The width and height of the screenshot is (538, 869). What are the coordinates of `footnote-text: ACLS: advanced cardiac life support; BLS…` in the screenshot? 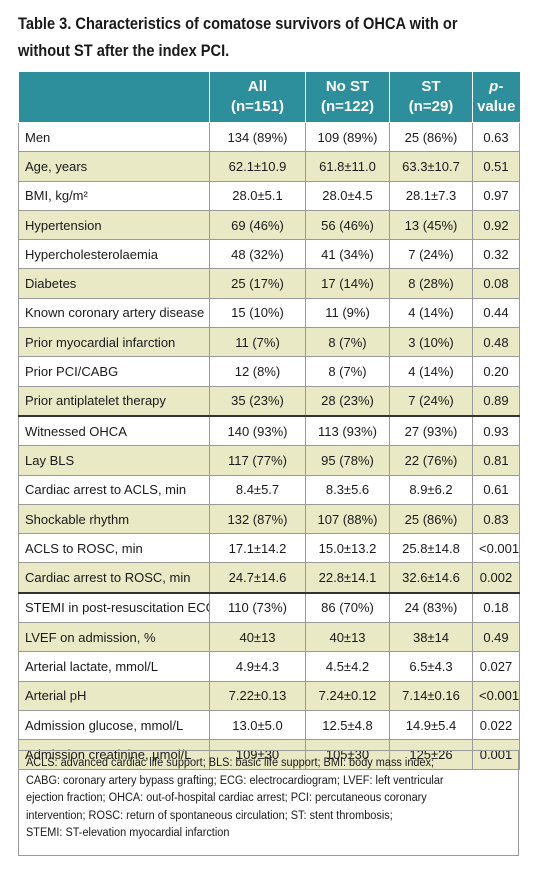 It's located at (268, 799).